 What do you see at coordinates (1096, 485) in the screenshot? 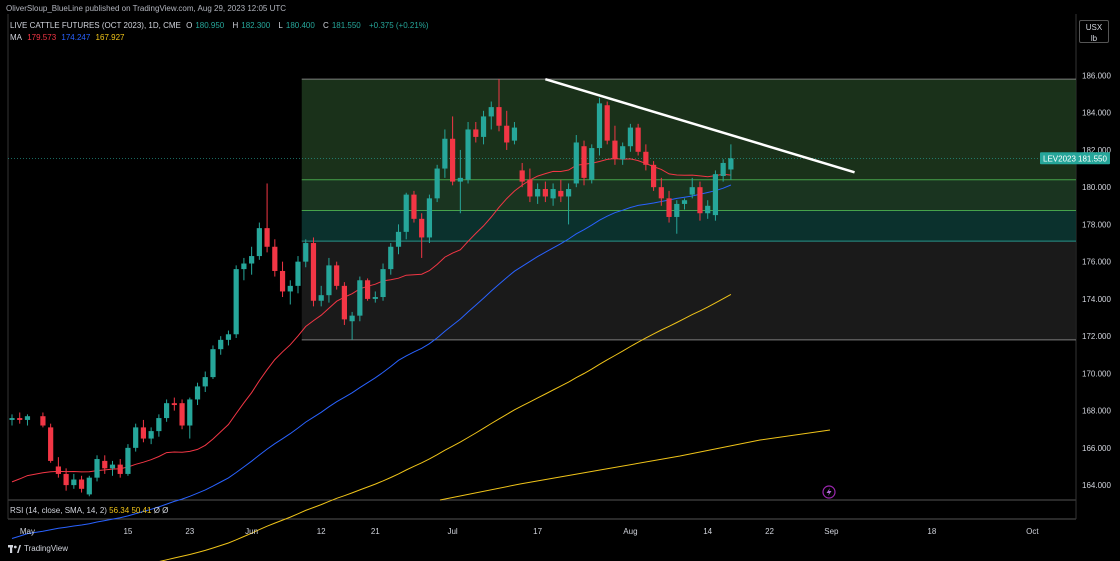
I see `y-tick-label: 164.000` at bounding box center [1096, 485].